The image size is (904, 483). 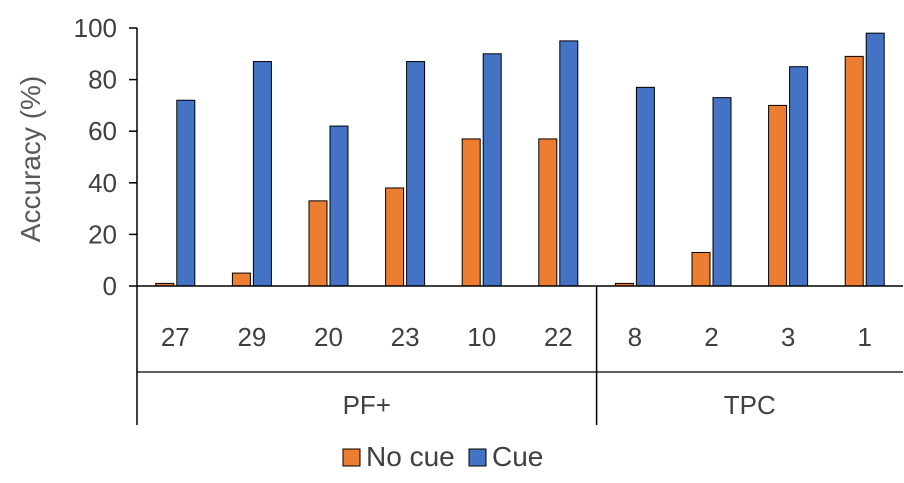 I want to click on x-tick-label: 27, so click(x=175, y=337).